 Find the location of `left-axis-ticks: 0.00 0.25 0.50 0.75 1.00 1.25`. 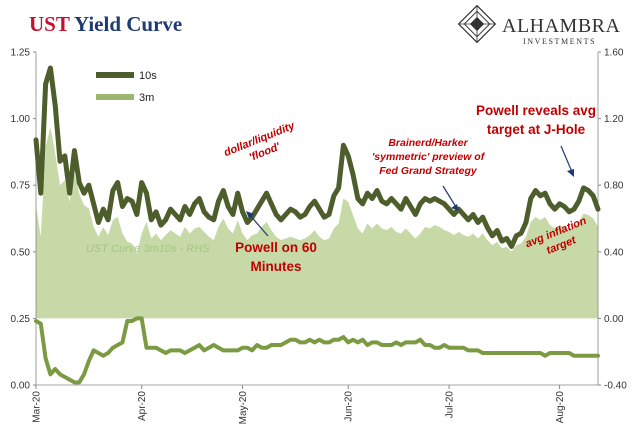

left-axis-ticks: 0.00 0.25 0.50 0.75 1.00 1.25 is located at coordinates (23, 220).